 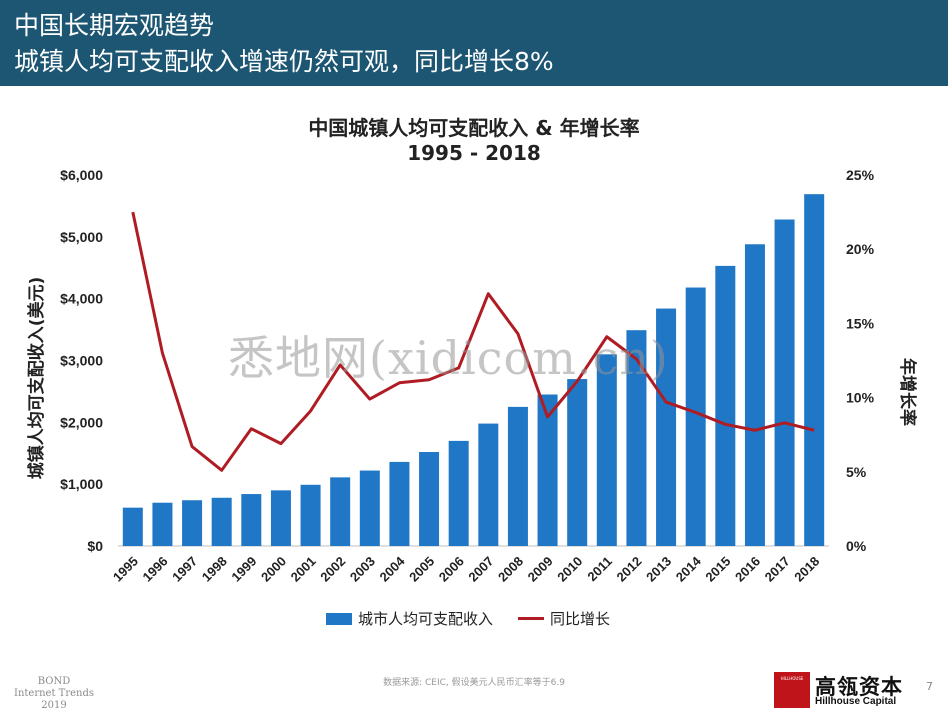 I want to click on y-tick-label: $5,000, so click(x=81, y=237).